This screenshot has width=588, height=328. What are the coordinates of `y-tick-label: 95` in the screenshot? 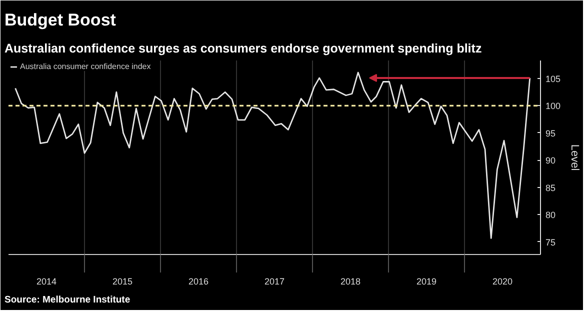 It's located at (551, 133).